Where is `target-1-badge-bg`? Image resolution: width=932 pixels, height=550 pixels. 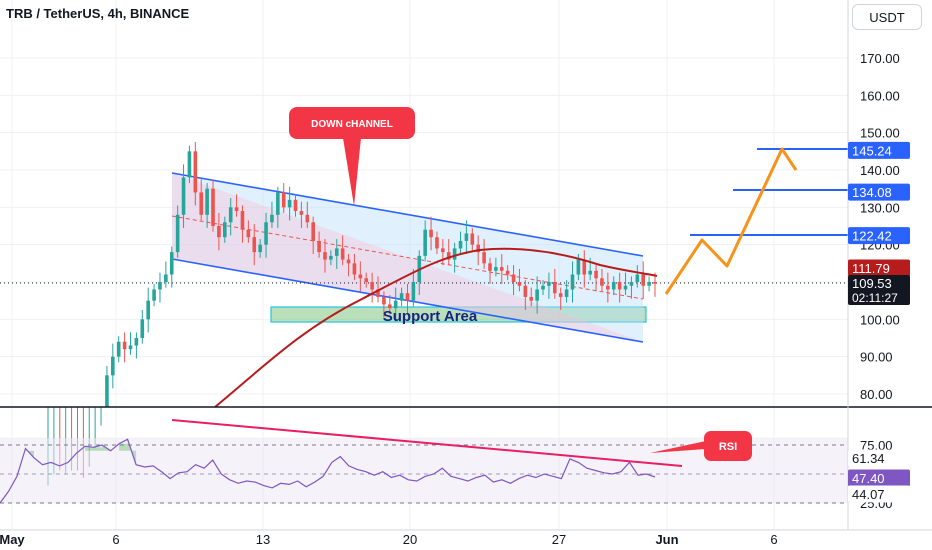
target-1-badge-bg is located at coordinates (879, 236).